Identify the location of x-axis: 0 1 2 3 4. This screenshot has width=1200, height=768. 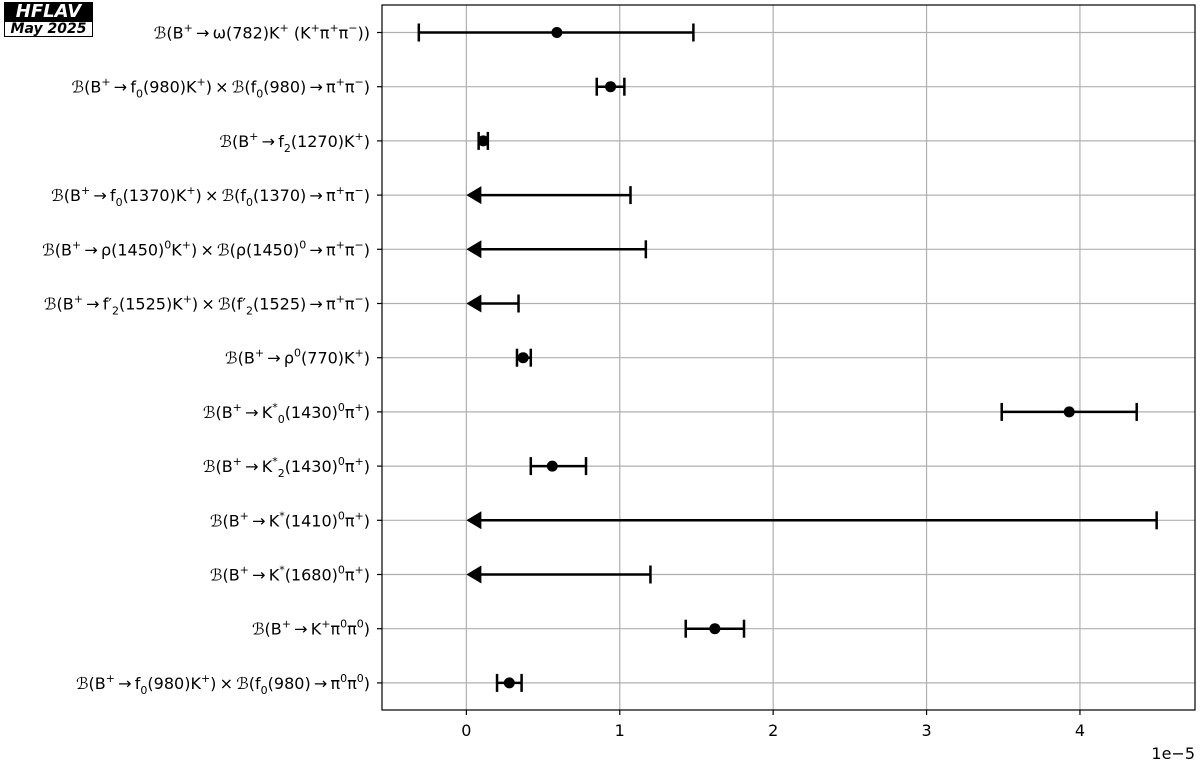
(773, 725).